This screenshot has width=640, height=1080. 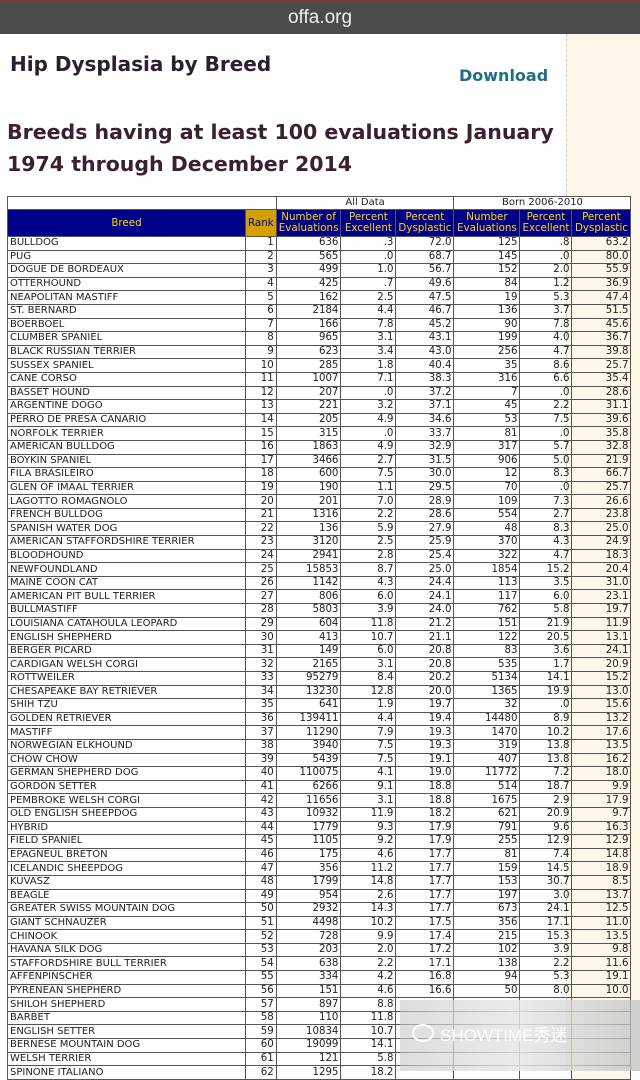 What do you see at coordinates (261, 624) in the screenshot?
I see `cell-rank: 29` at bounding box center [261, 624].